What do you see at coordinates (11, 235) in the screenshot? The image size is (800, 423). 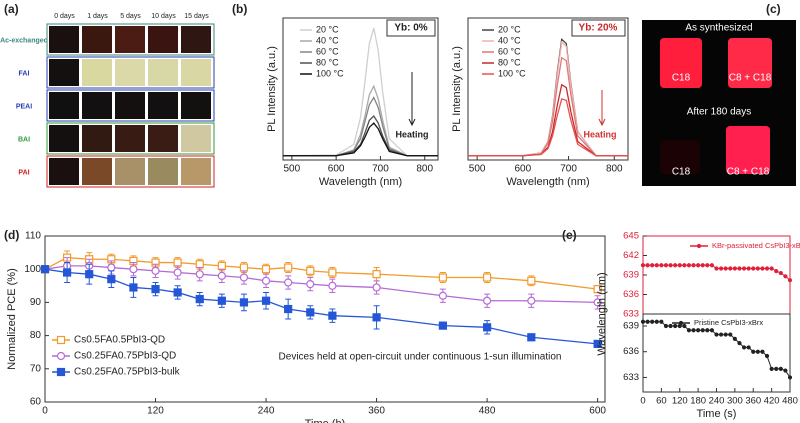 I see `panel-label: (d)` at bounding box center [11, 235].